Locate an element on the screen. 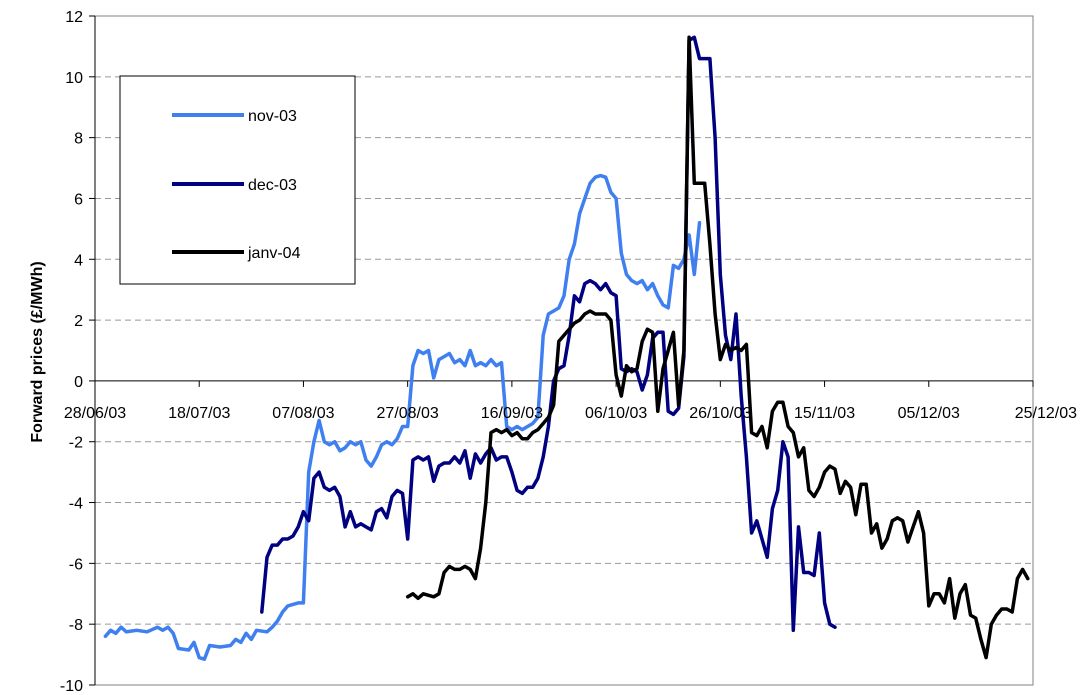 This screenshot has height=695, width=1080. legend-label-janv-04: janv-04 is located at coordinates (274, 253).